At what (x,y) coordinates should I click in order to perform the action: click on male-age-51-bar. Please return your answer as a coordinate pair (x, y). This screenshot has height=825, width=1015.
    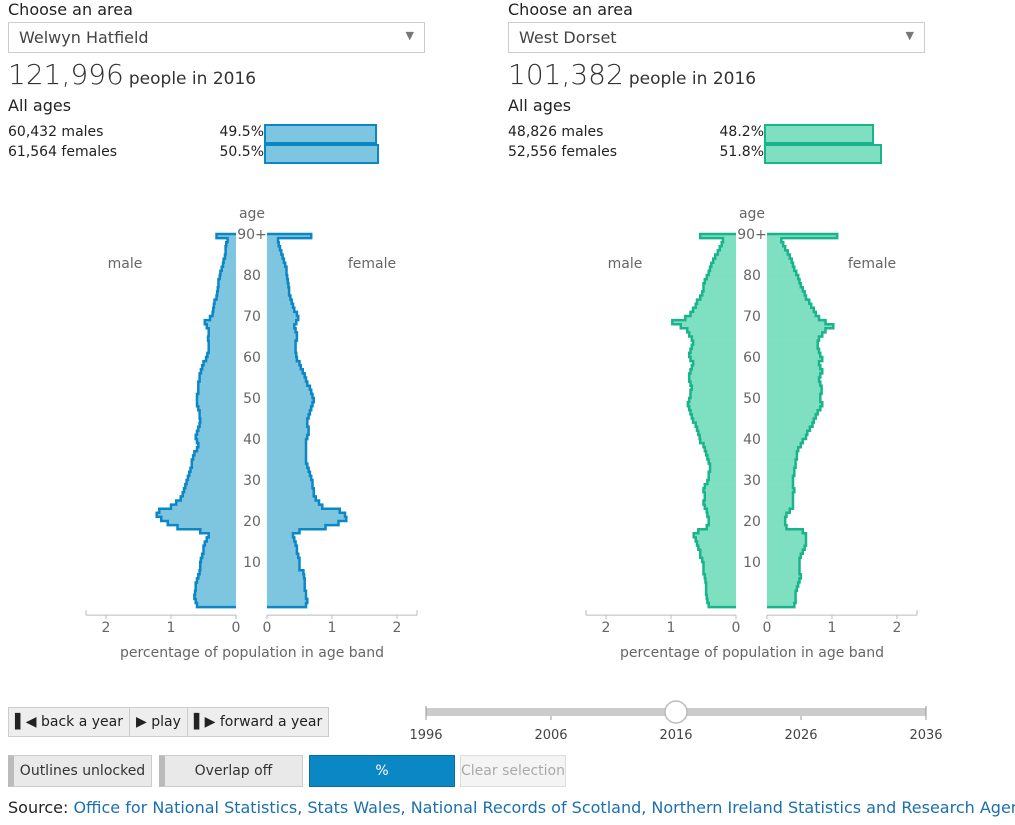
    Looking at the image, I should click on (216, 396).